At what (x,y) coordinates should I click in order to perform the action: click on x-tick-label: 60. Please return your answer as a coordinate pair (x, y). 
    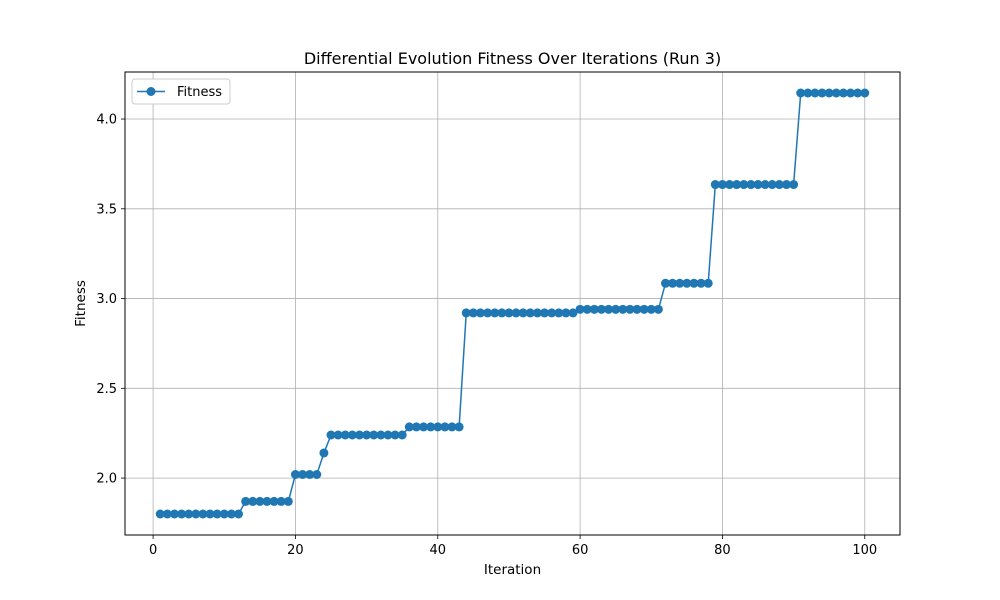
    Looking at the image, I should click on (580, 550).